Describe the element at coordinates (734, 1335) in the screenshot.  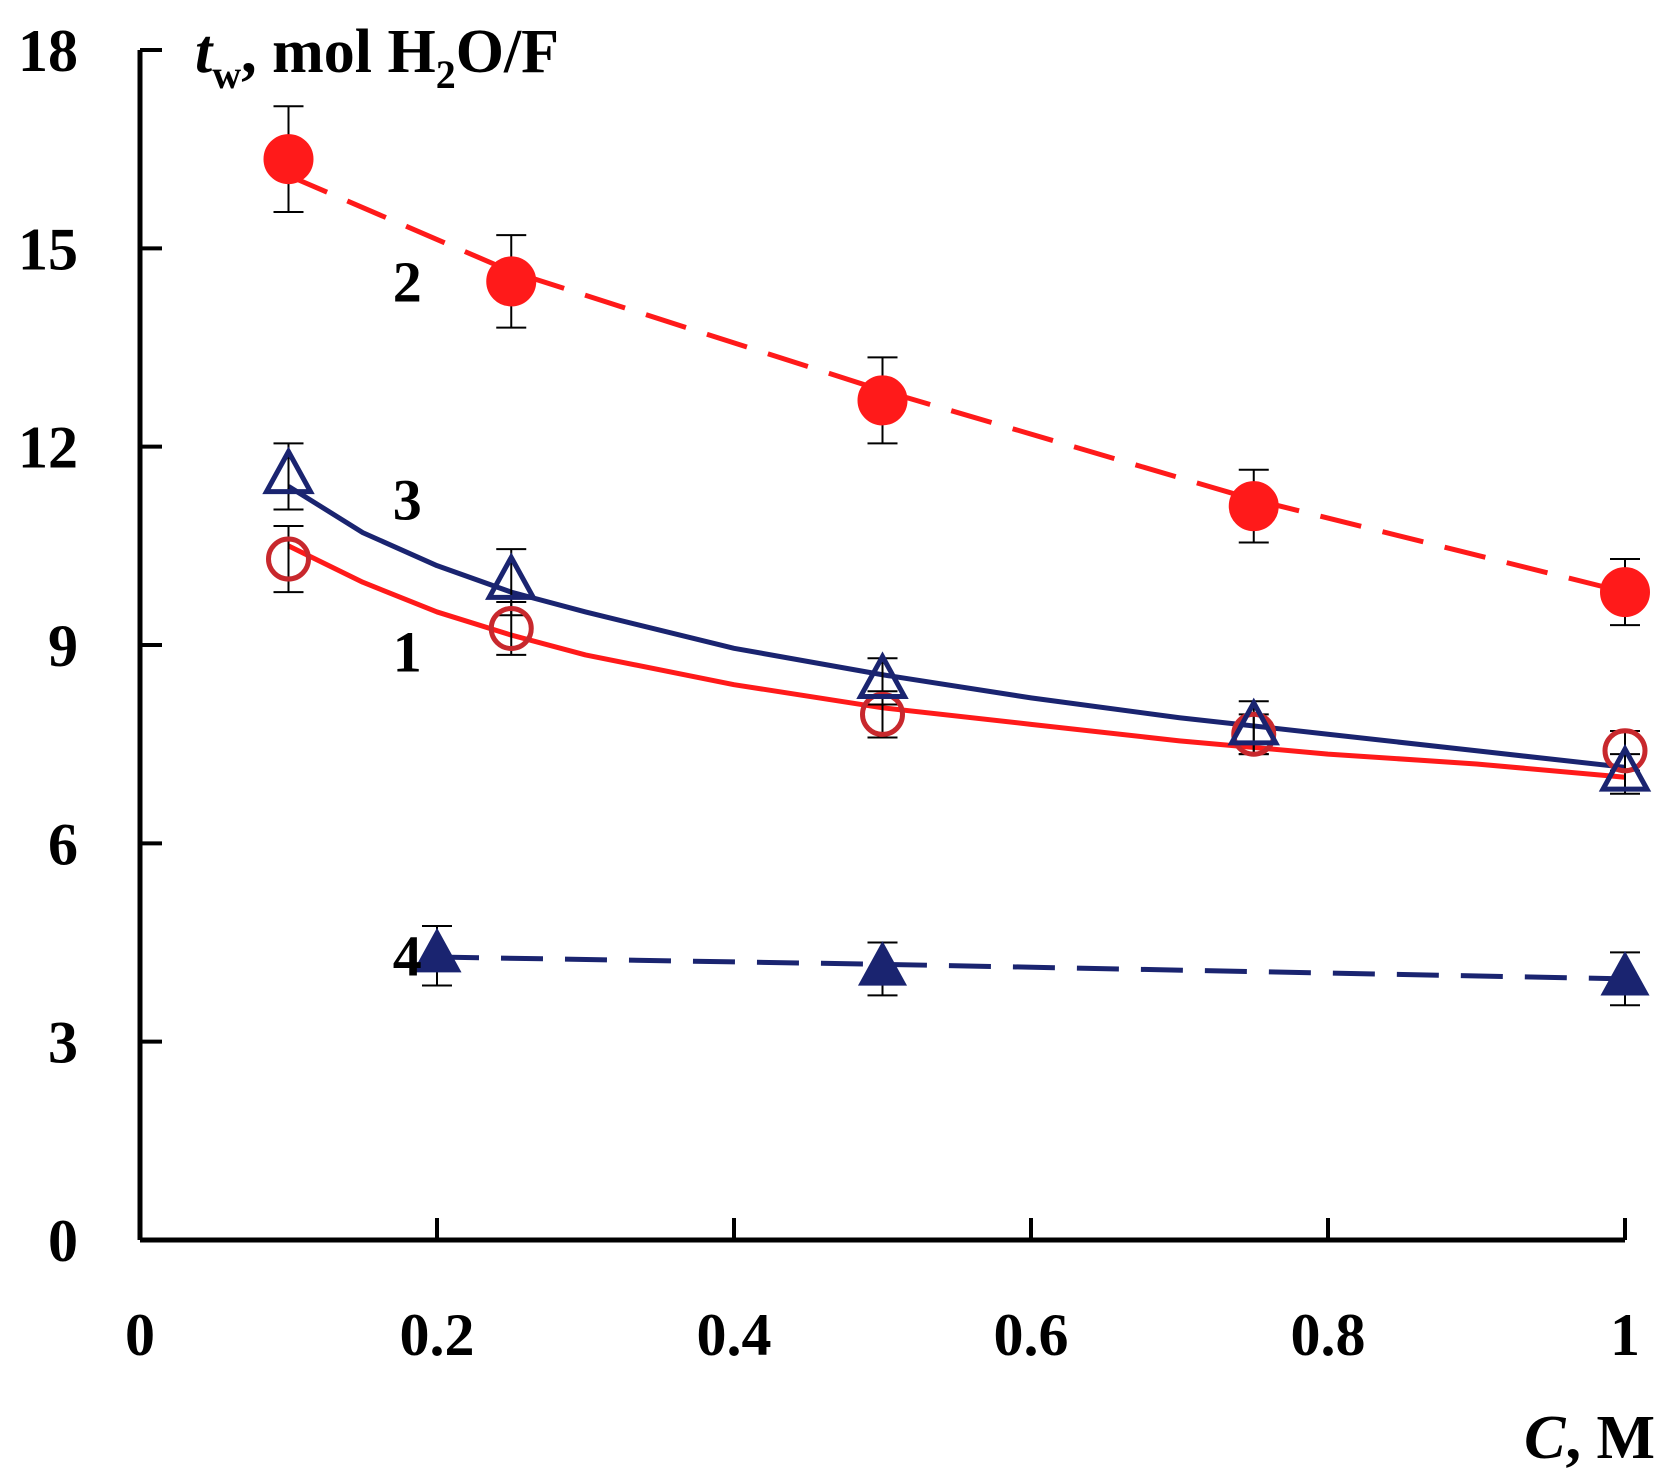
I see `x-tick-label: 0.4` at that location.